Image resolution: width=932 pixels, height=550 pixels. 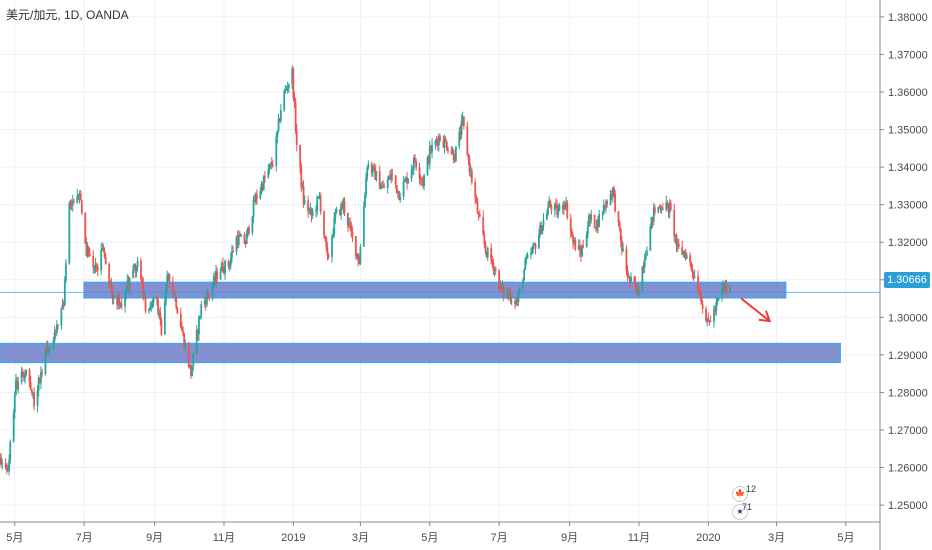 I want to click on x-tick-label: 3月, so click(x=776, y=538).